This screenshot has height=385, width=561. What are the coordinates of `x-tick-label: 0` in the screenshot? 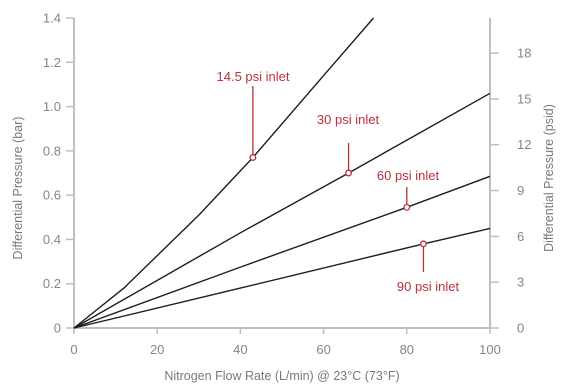 It's located at (73, 349).